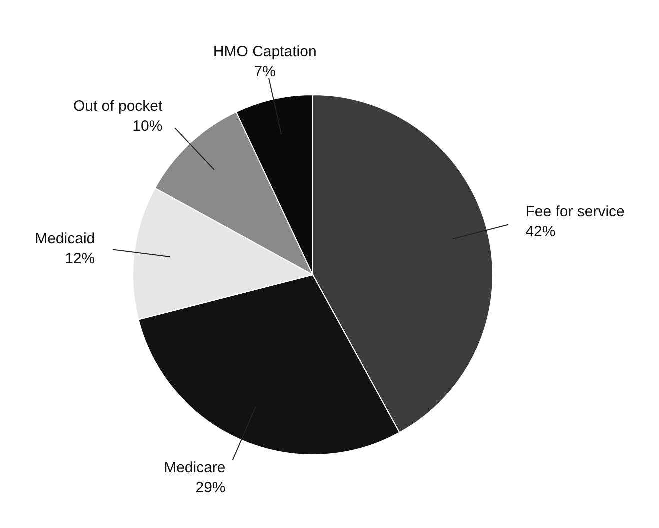 The width and height of the screenshot is (659, 528). Describe the element at coordinates (211, 488) in the screenshot. I see `data-label: 29%` at that location.